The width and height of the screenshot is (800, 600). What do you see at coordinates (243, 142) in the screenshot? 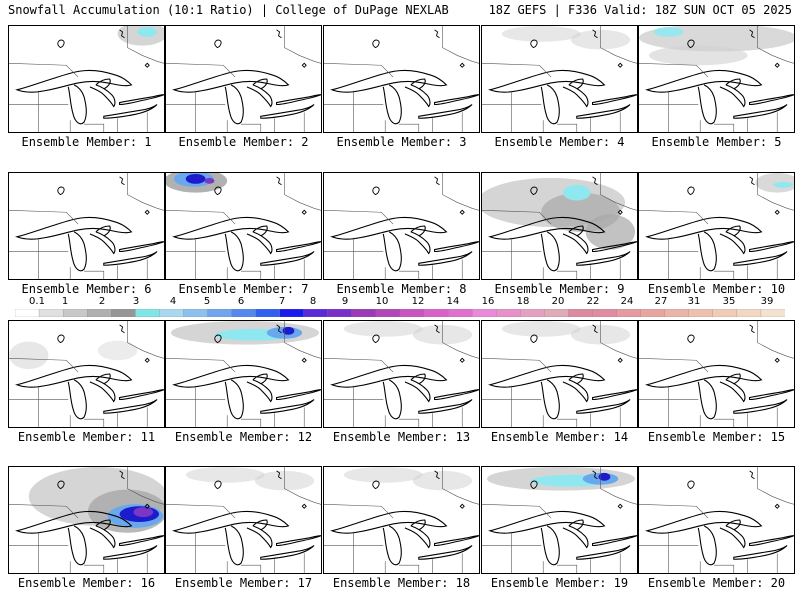
I see `ensemble-member-label: Ensemble Member: 2` at bounding box center [243, 142].